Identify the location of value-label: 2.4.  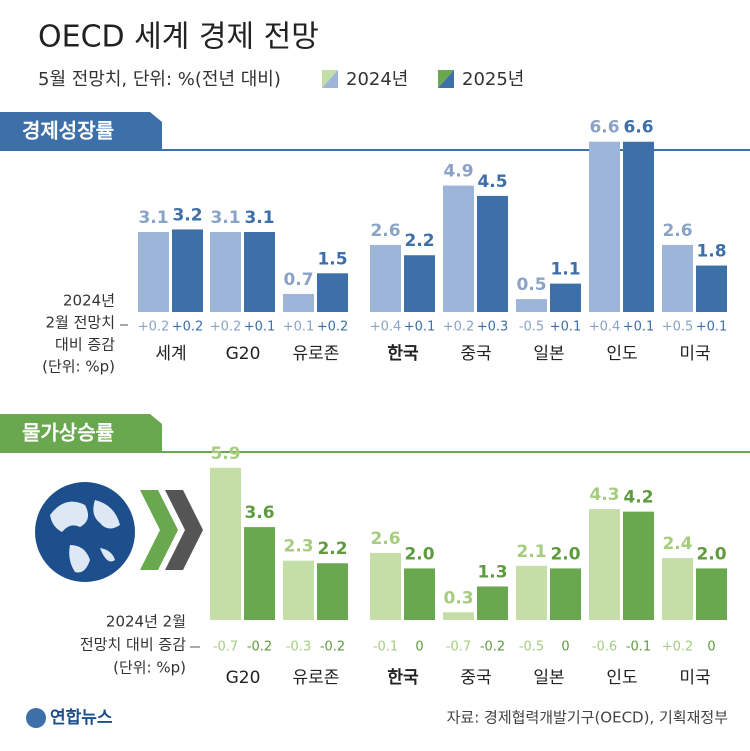
(677, 544).